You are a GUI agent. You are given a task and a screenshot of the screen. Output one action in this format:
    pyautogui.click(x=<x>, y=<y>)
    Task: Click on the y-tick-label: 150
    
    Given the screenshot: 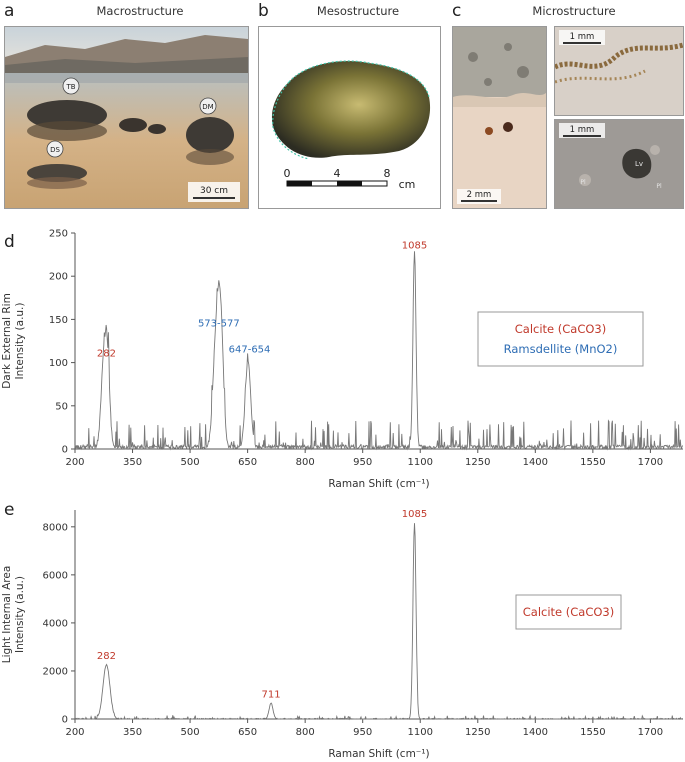 What is the action you would take?
    pyautogui.click(x=58, y=320)
    